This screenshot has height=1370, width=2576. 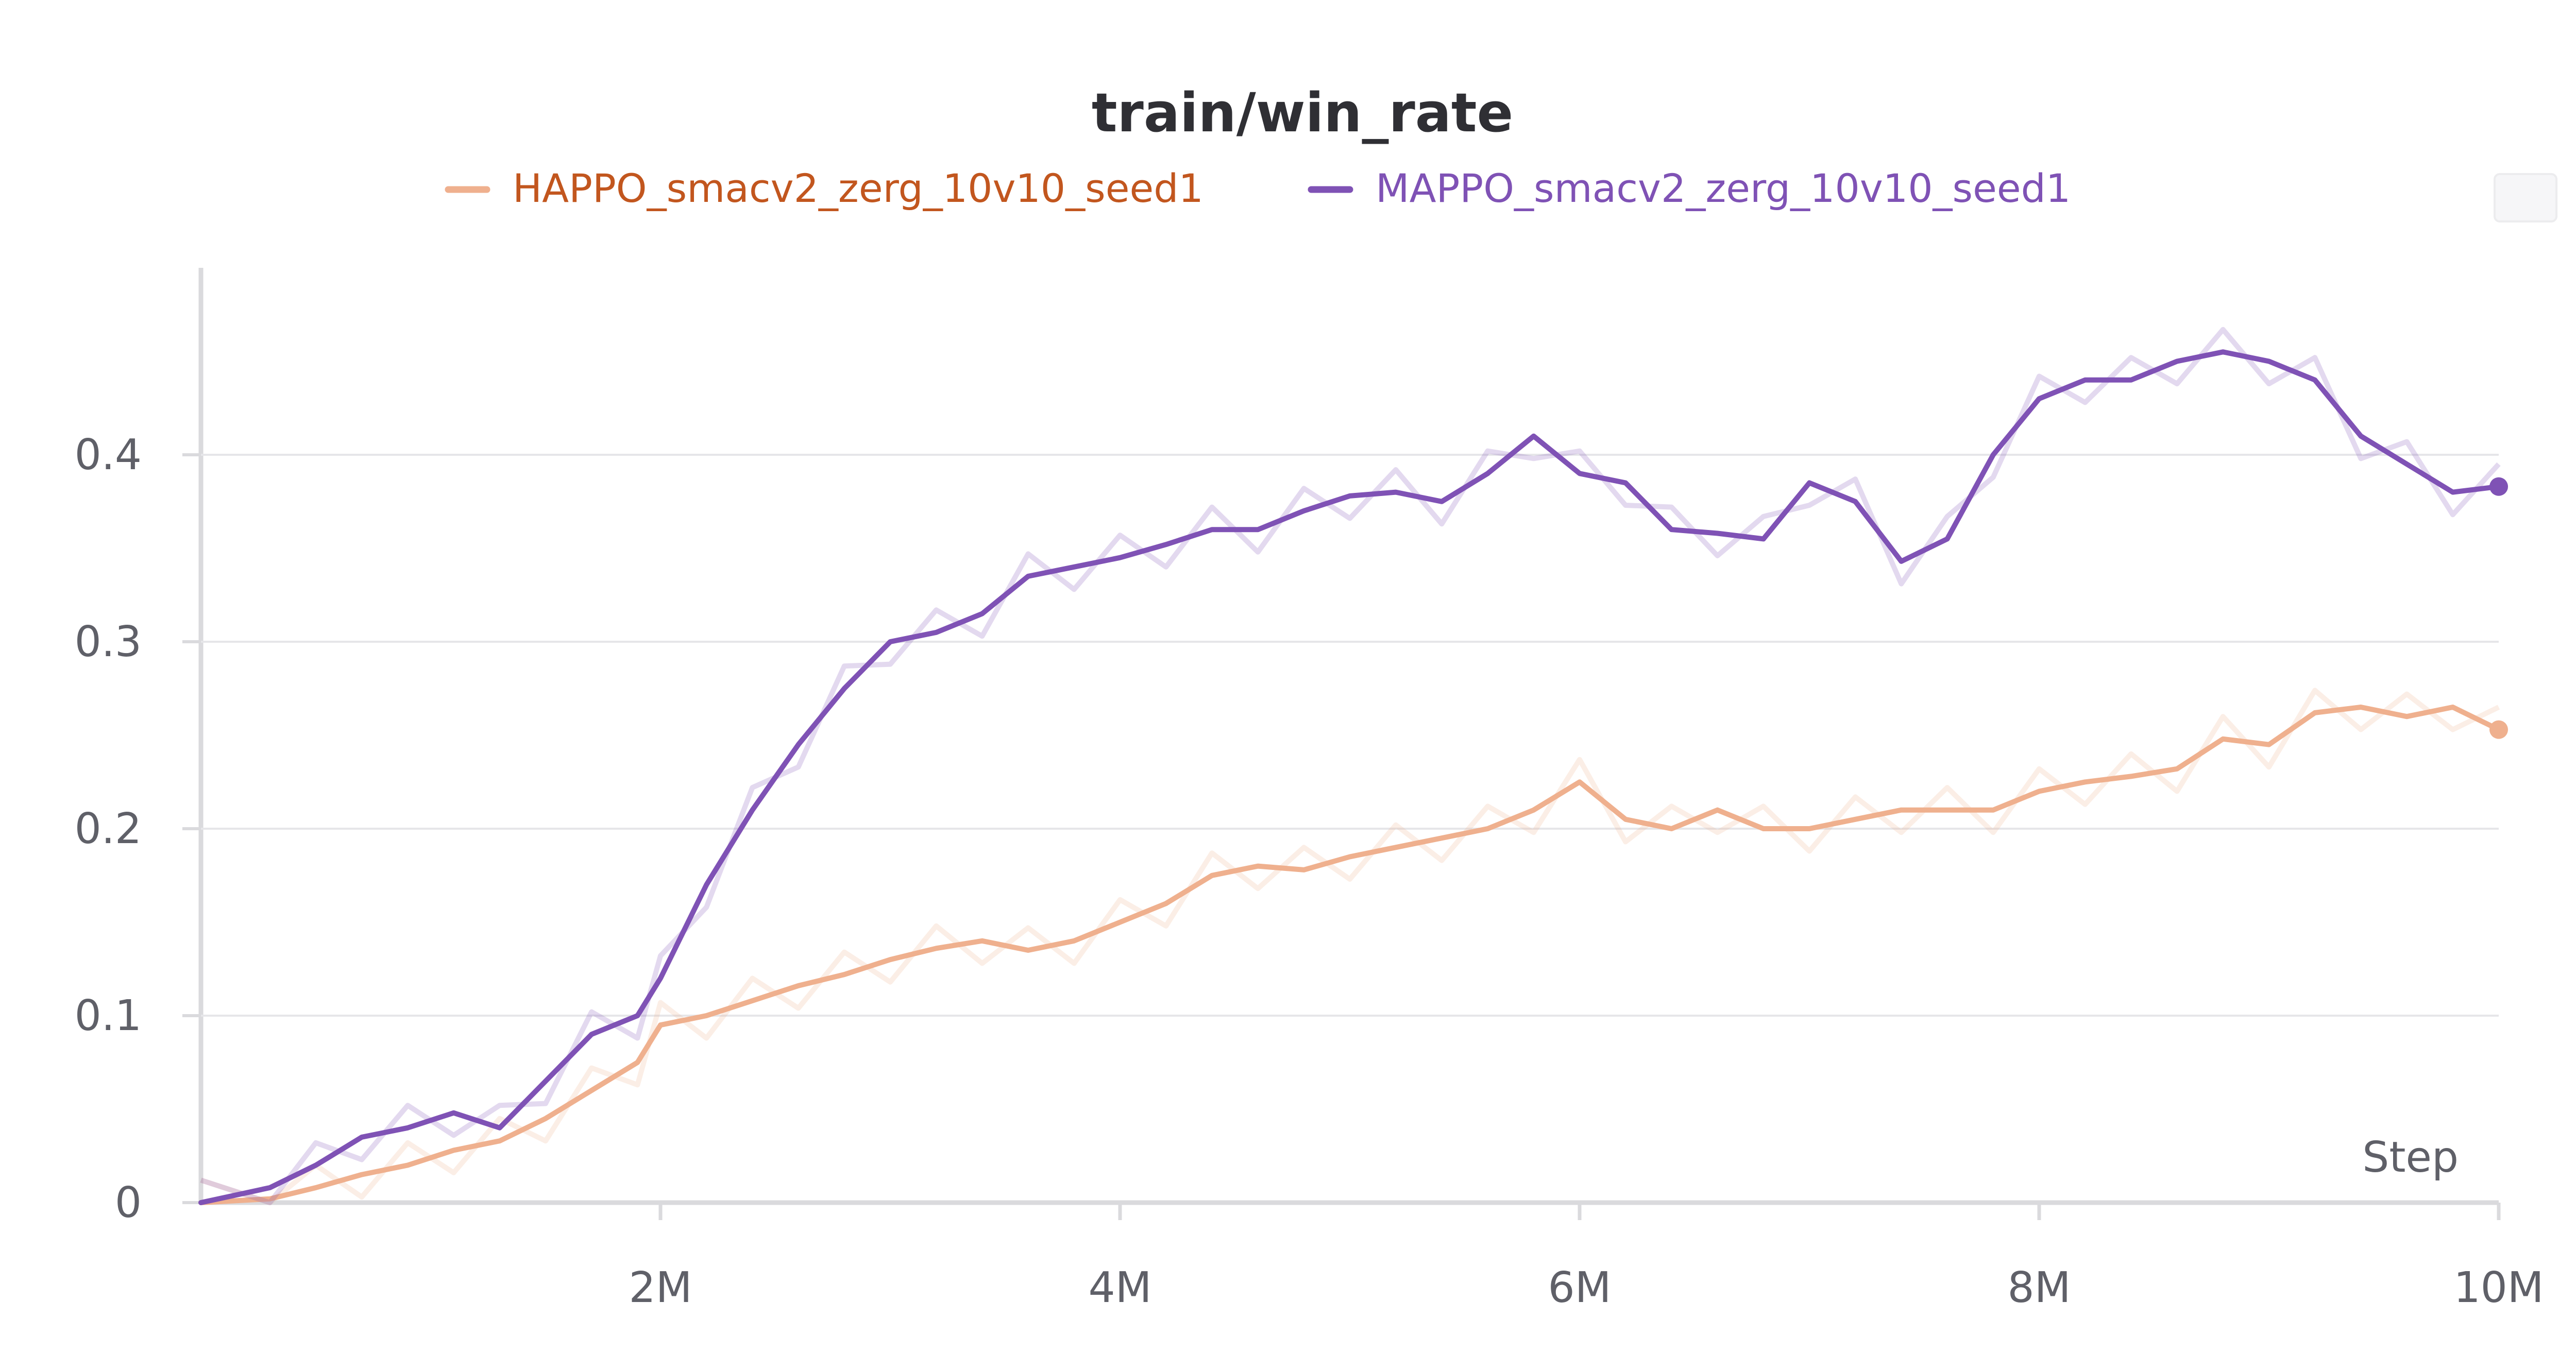 I want to click on y-tick-label: 0.4, so click(x=108, y=456).